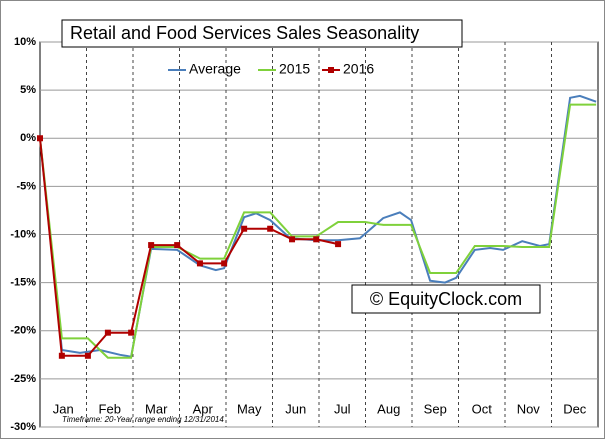  Describe the element at coordinates (23, 283) in the screenshot. I see `y-tick-label: -15%` at that location.